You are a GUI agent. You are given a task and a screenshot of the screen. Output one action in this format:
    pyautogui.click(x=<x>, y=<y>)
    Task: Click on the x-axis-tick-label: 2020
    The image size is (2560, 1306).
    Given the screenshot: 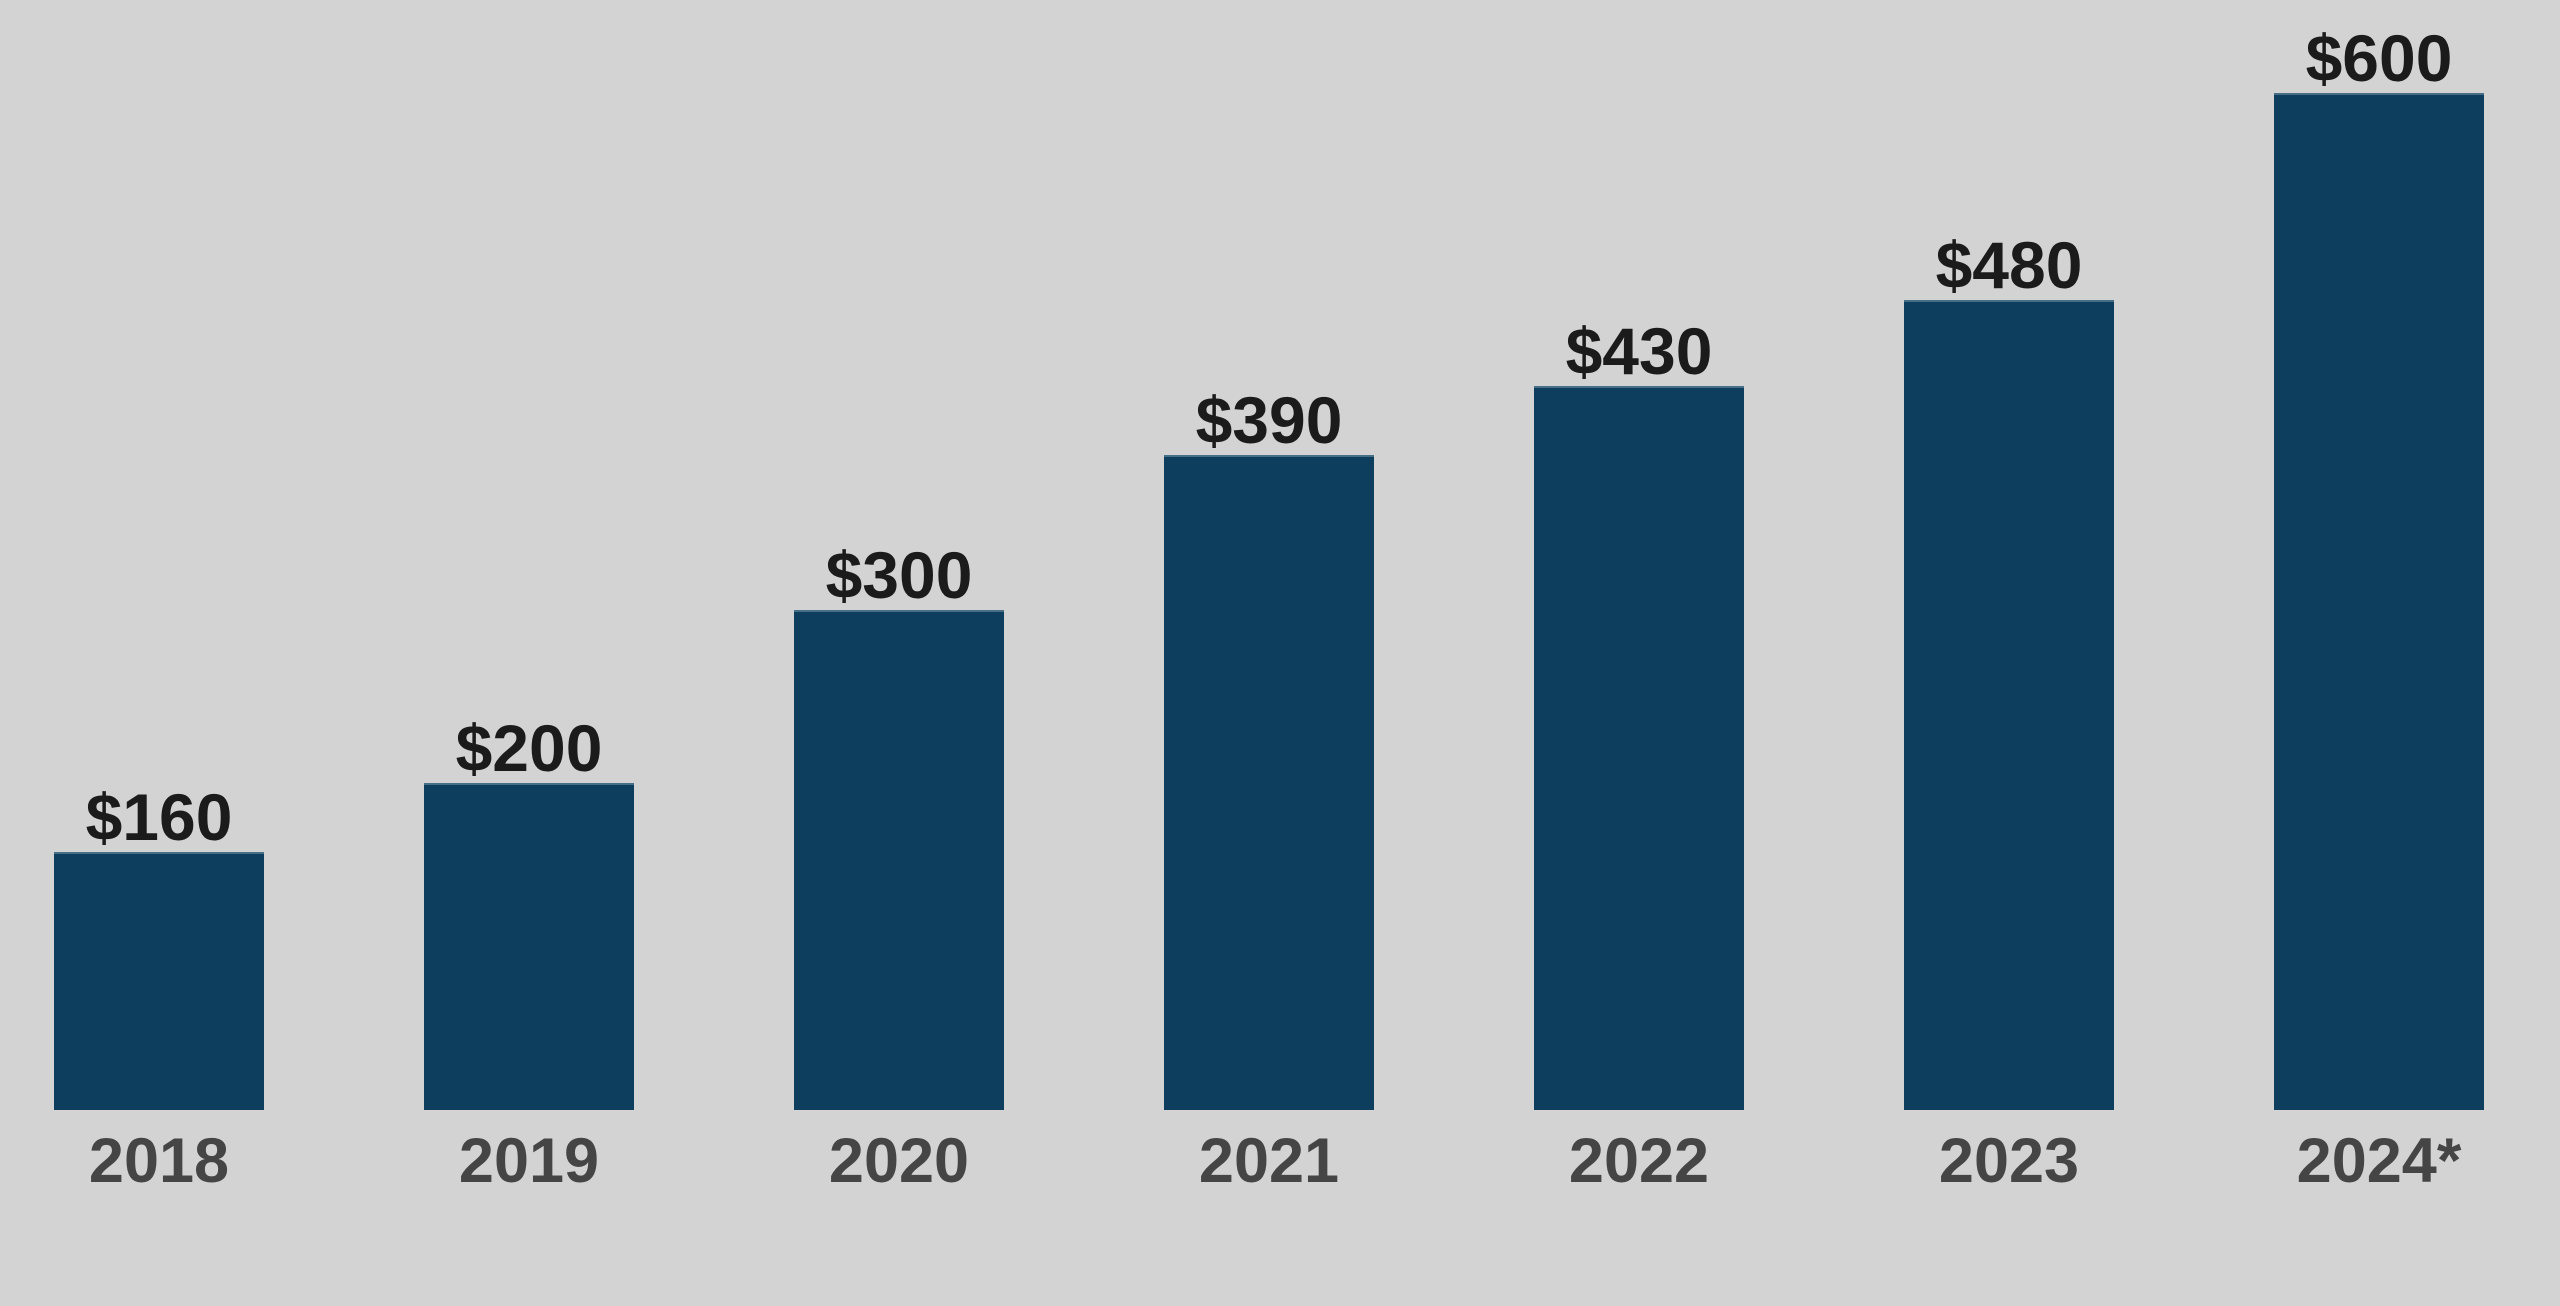 What is the action you would take?
    pyautogui.click(x=899, y=1161)
    